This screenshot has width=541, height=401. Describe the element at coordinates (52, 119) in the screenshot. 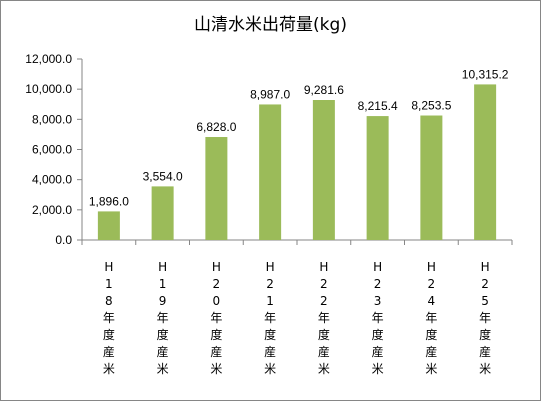

I see `y-tick-label: 8,000.0` at that location.